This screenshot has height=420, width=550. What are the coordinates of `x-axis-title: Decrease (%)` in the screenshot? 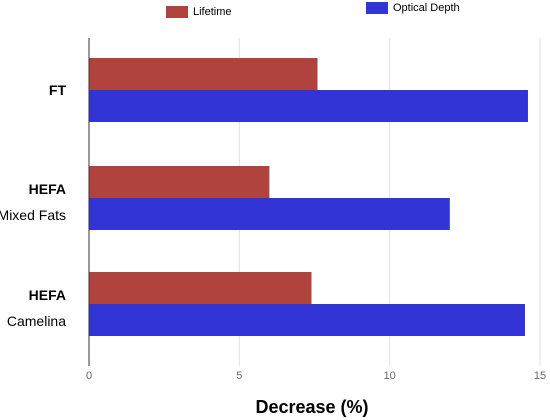 It's located at (311, 407).